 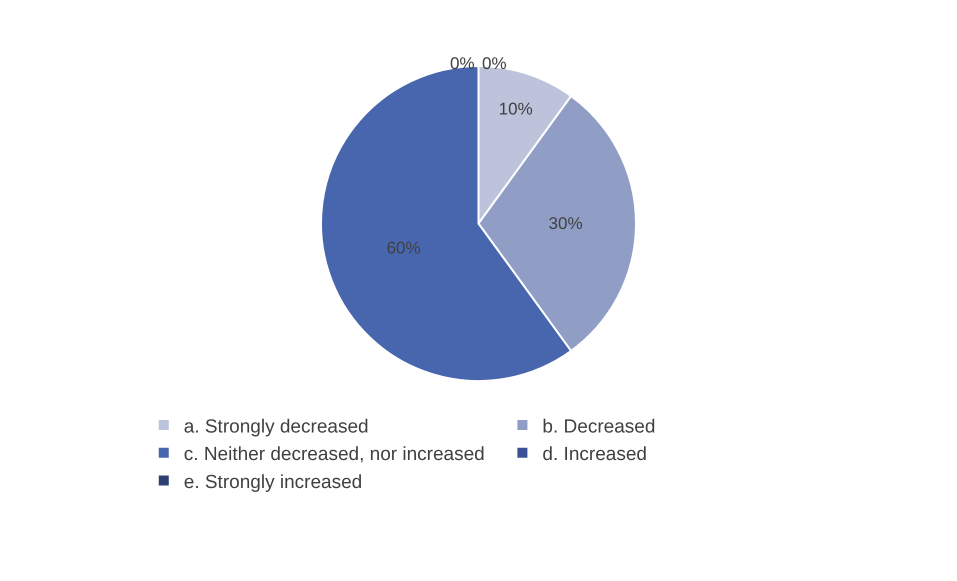 What do you see at coordinates (334, 455) in the screenshot?
I see `legend-label: c. Neither decreased, nor increased` at bounding box center [334, 455].